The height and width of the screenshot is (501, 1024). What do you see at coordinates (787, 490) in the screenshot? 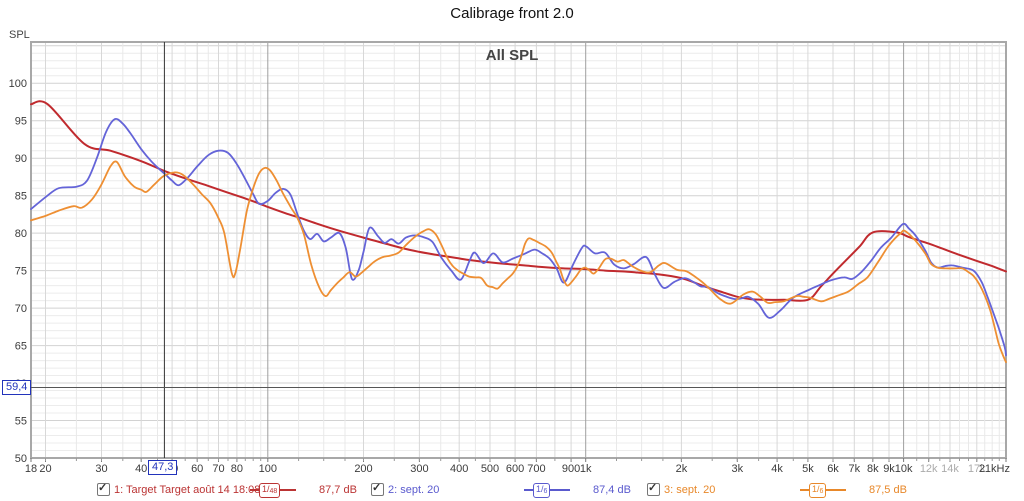
I see `legend-entry-measurement-3: ✓ 3: sept. 20 1/6 87,5 dB` at bounding box center [787, 490].